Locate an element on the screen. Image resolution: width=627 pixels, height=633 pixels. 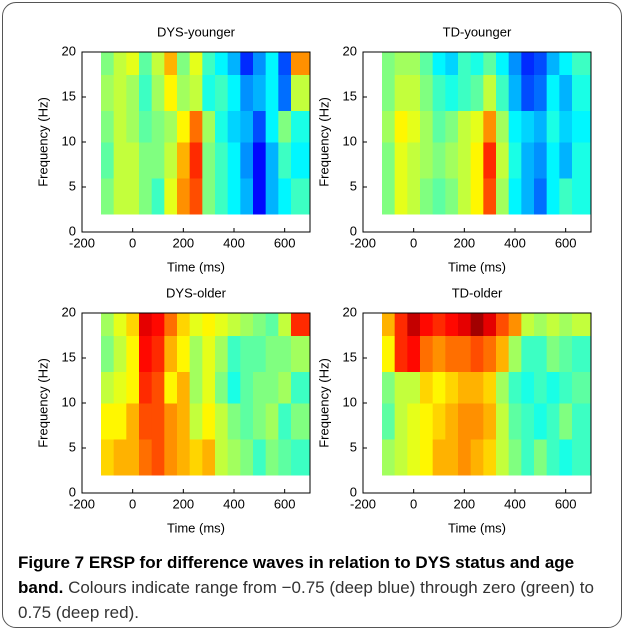
x-tick-label: 600 is located at coordinates (566, 503).